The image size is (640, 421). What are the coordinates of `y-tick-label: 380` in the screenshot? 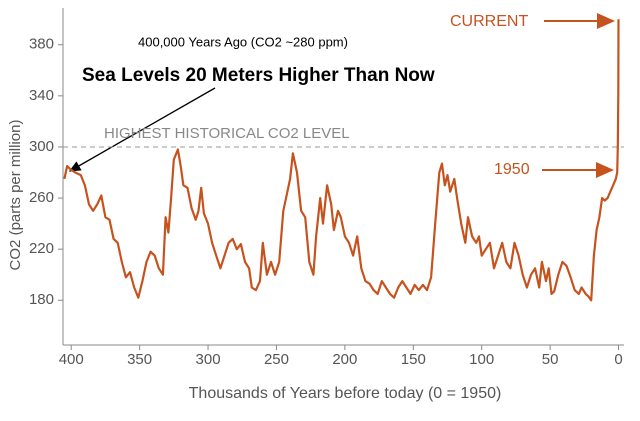 It's located at (41, 44).